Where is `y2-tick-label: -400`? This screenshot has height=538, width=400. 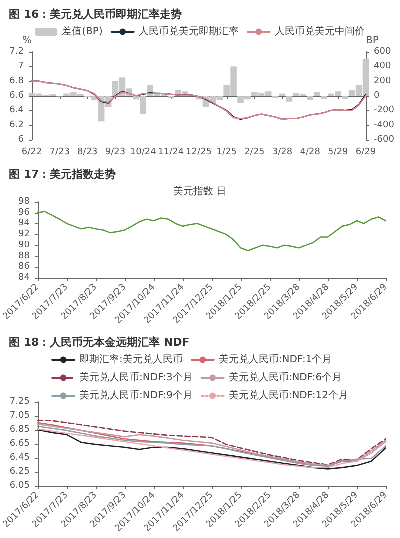 y2-tick-label: -400 is located at coordinates (384, 125).